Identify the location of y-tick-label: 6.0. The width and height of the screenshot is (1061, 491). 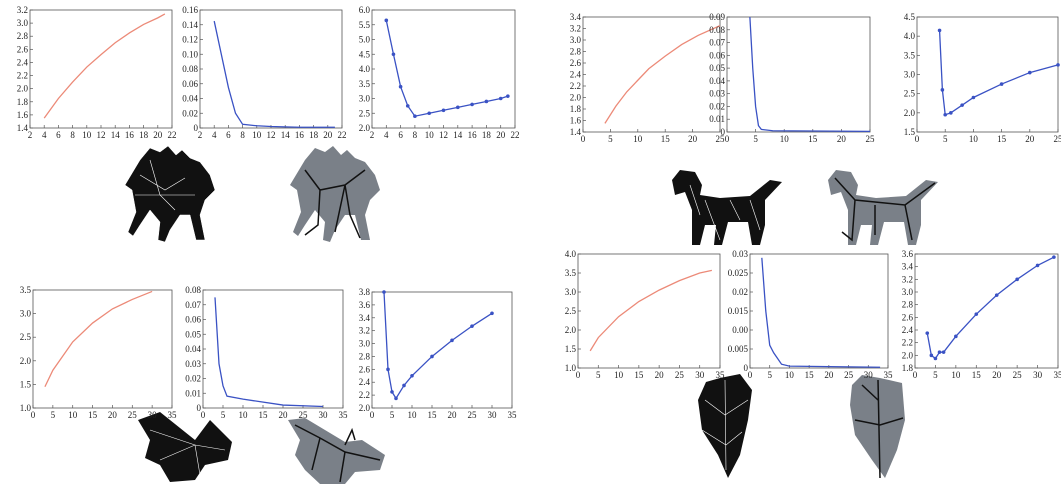
(365, 10).